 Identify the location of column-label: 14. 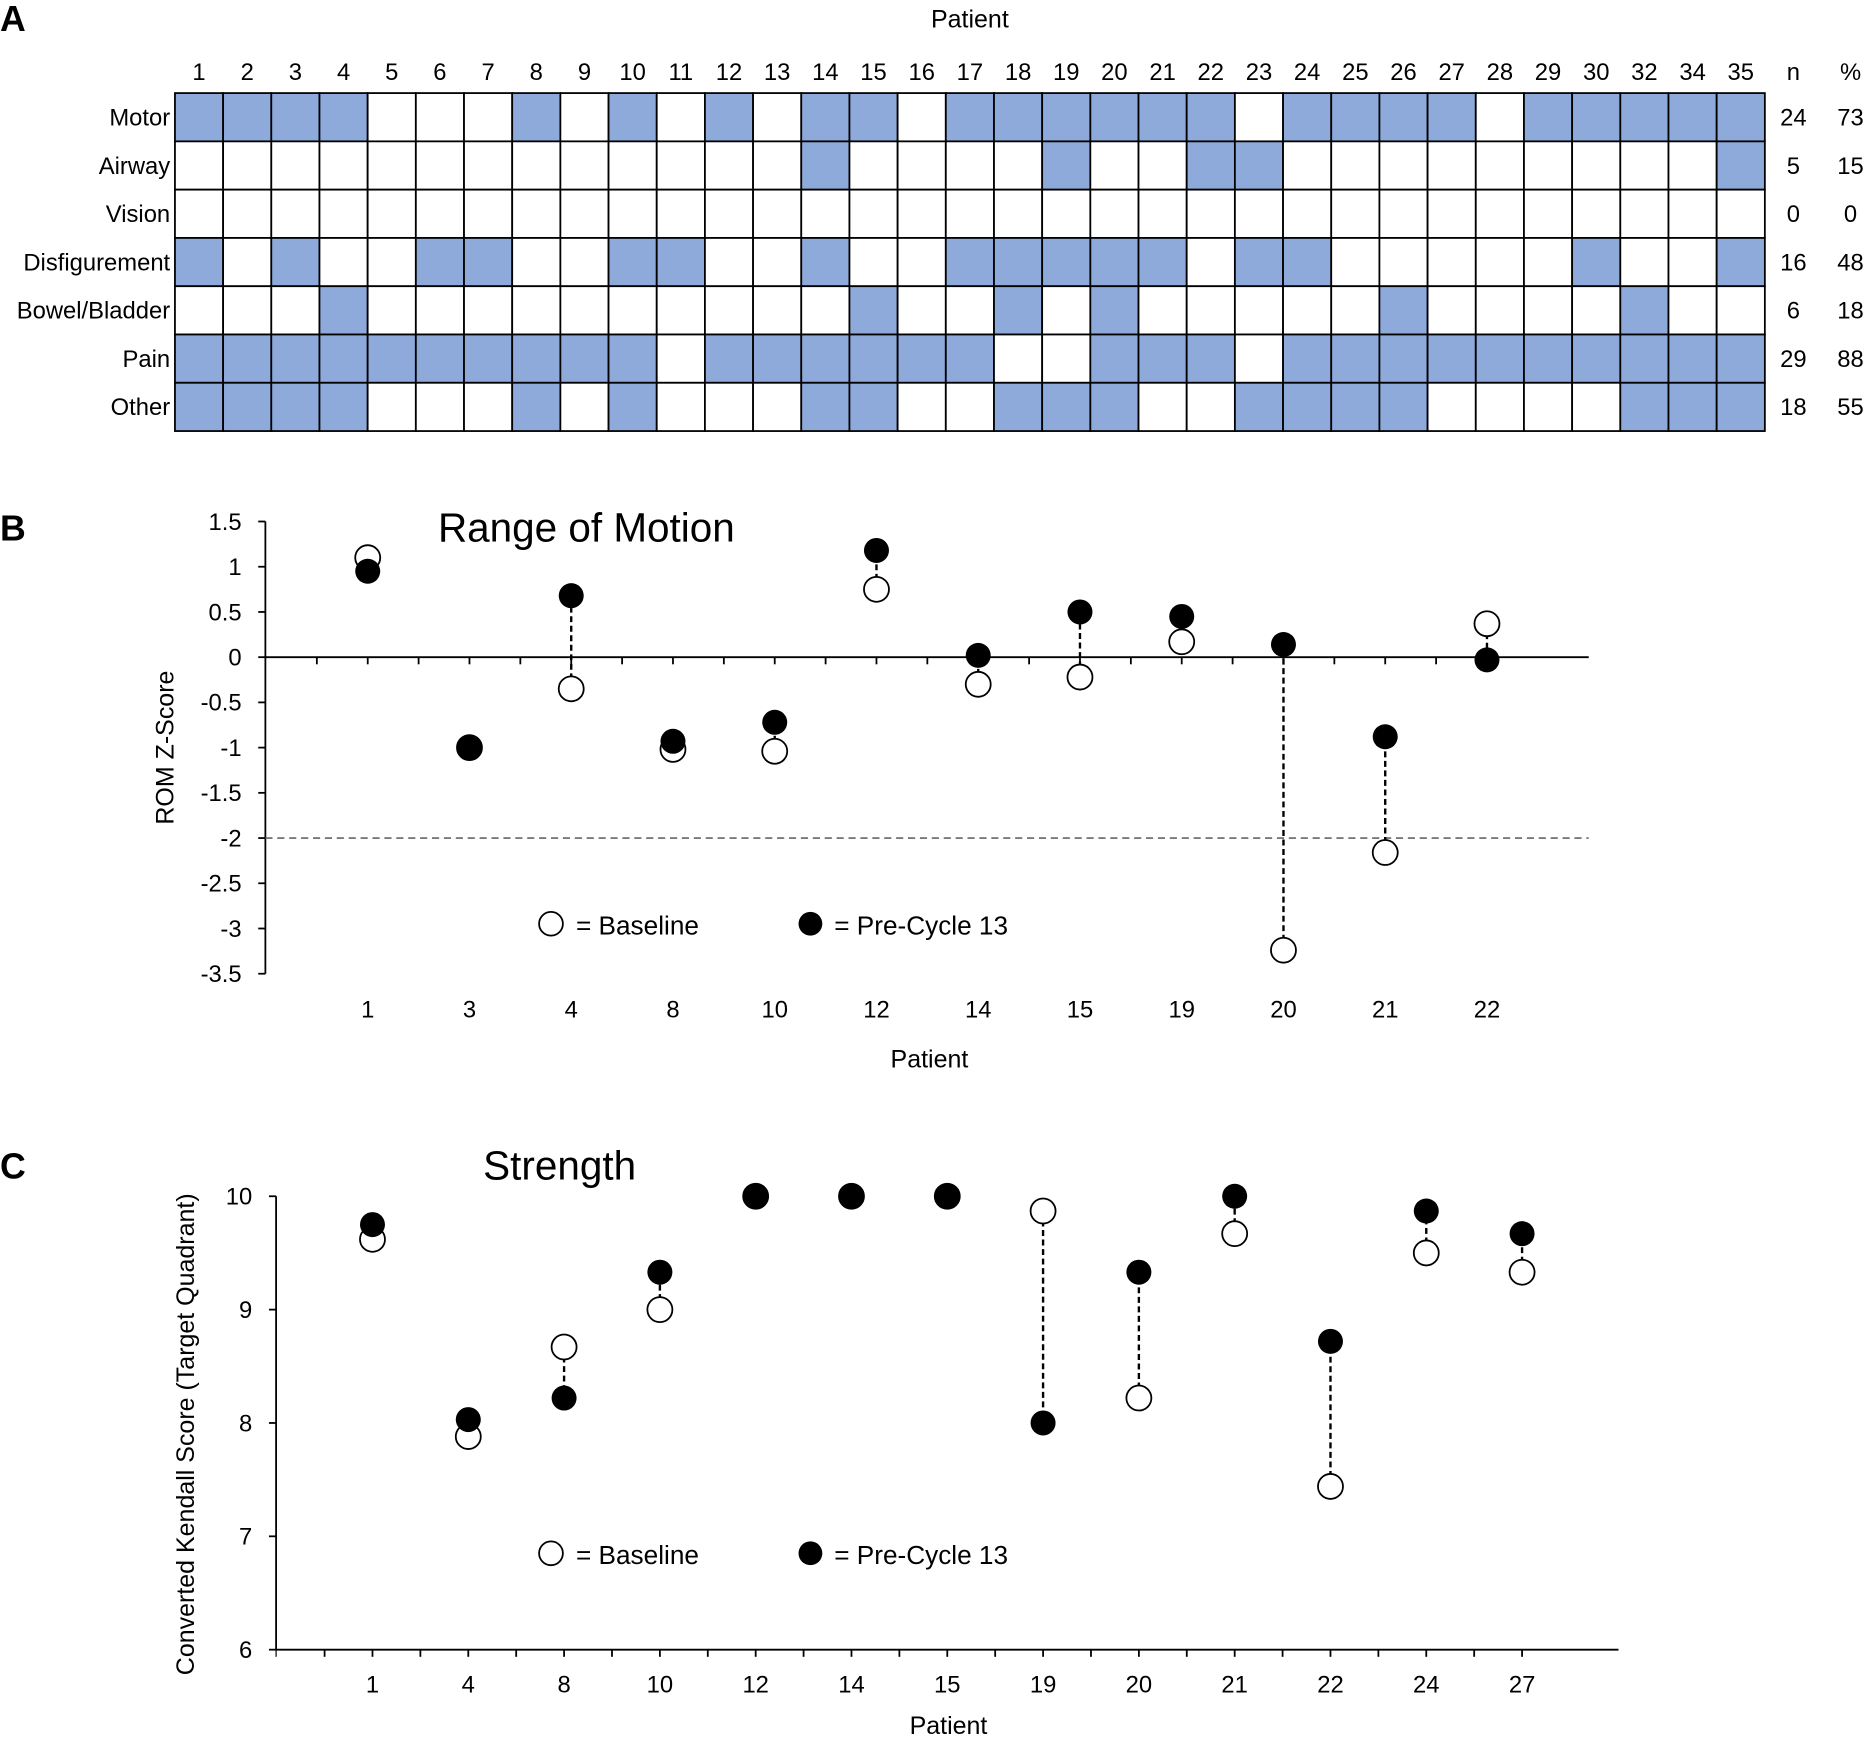
(825, 72).